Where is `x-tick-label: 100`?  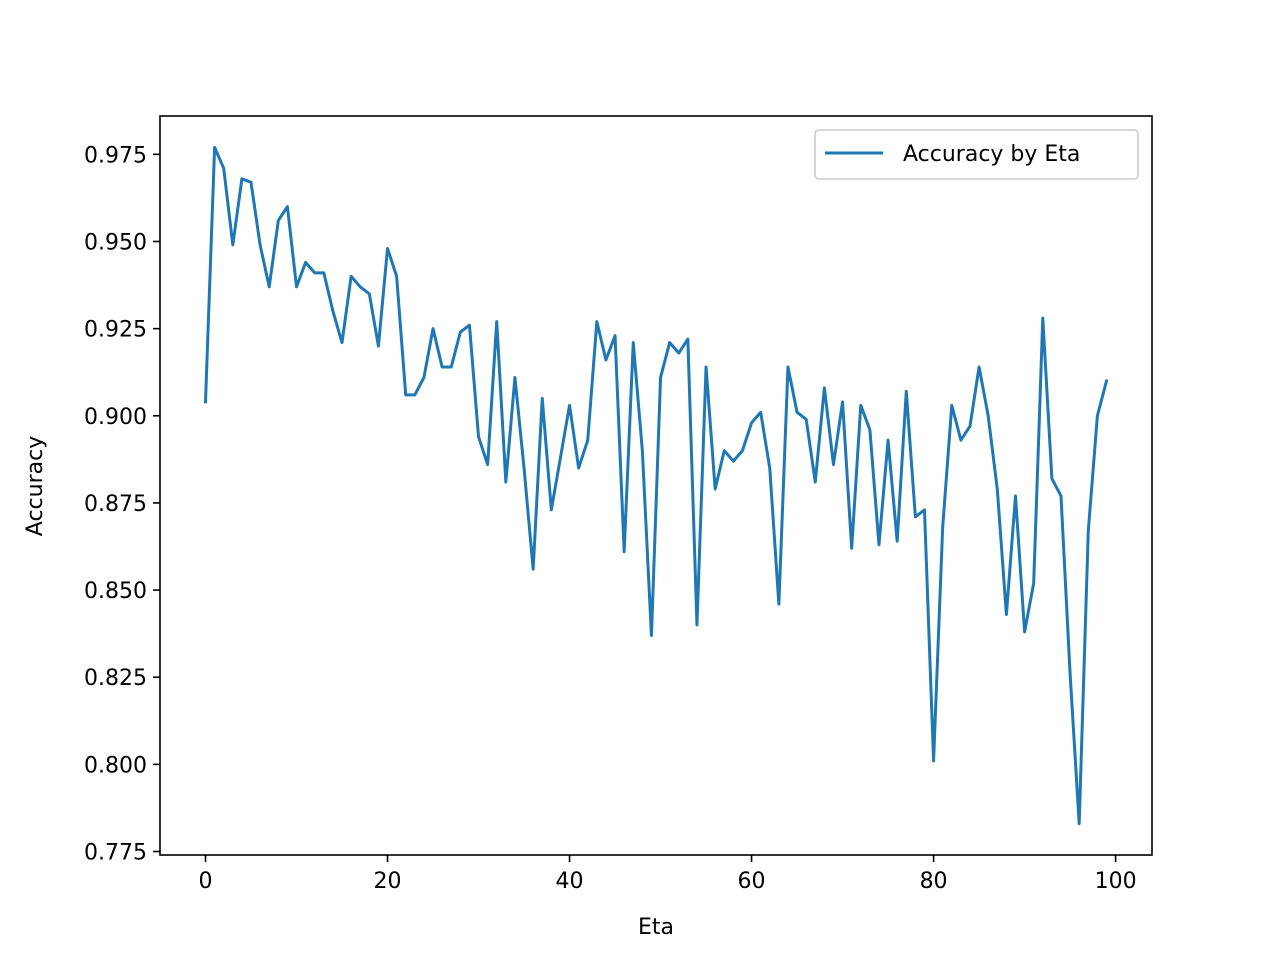 x-tick-label: 100 is located at coordinates (1116, 881).